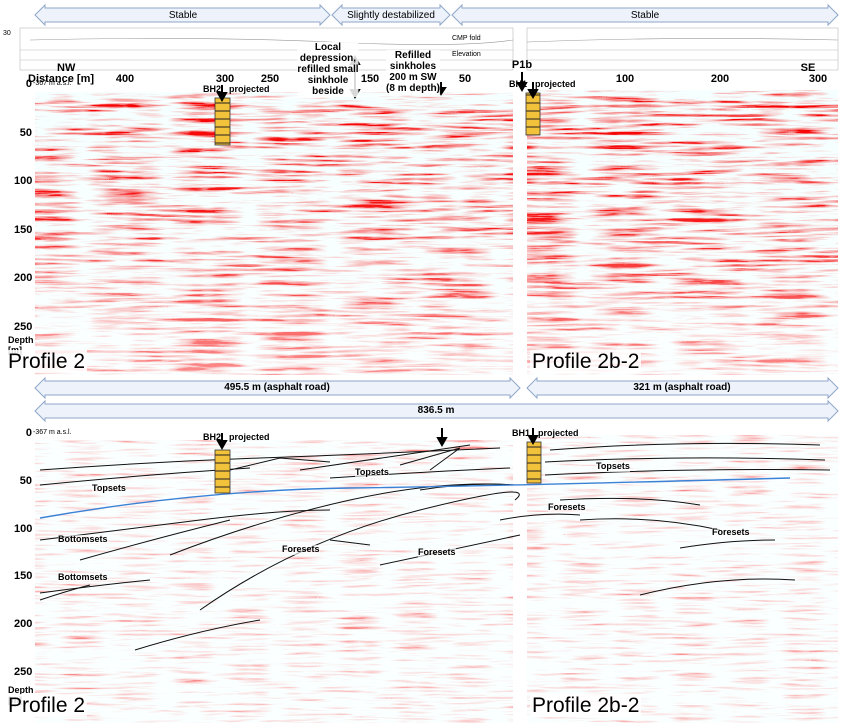 The width and height of the screenshot is (850, 723). What do you see at coordinates (277, 387) in the screenshot?
I see `length-label: 495.5 m (asphalt road)` at bounding box center [277, 387].